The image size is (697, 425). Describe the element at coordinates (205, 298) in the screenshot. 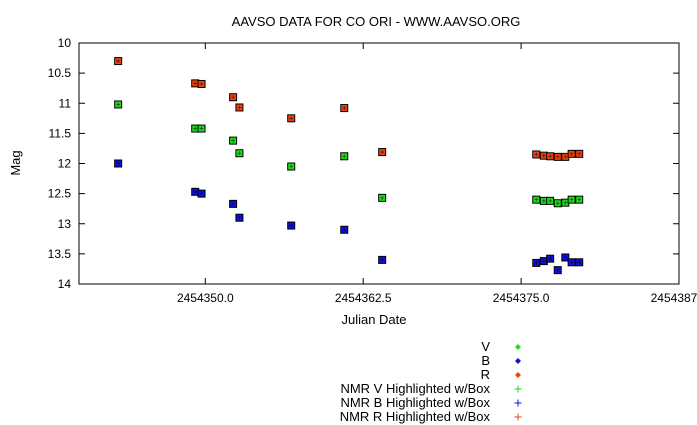

I see `x-tick-label: 2454350.0` at that location.